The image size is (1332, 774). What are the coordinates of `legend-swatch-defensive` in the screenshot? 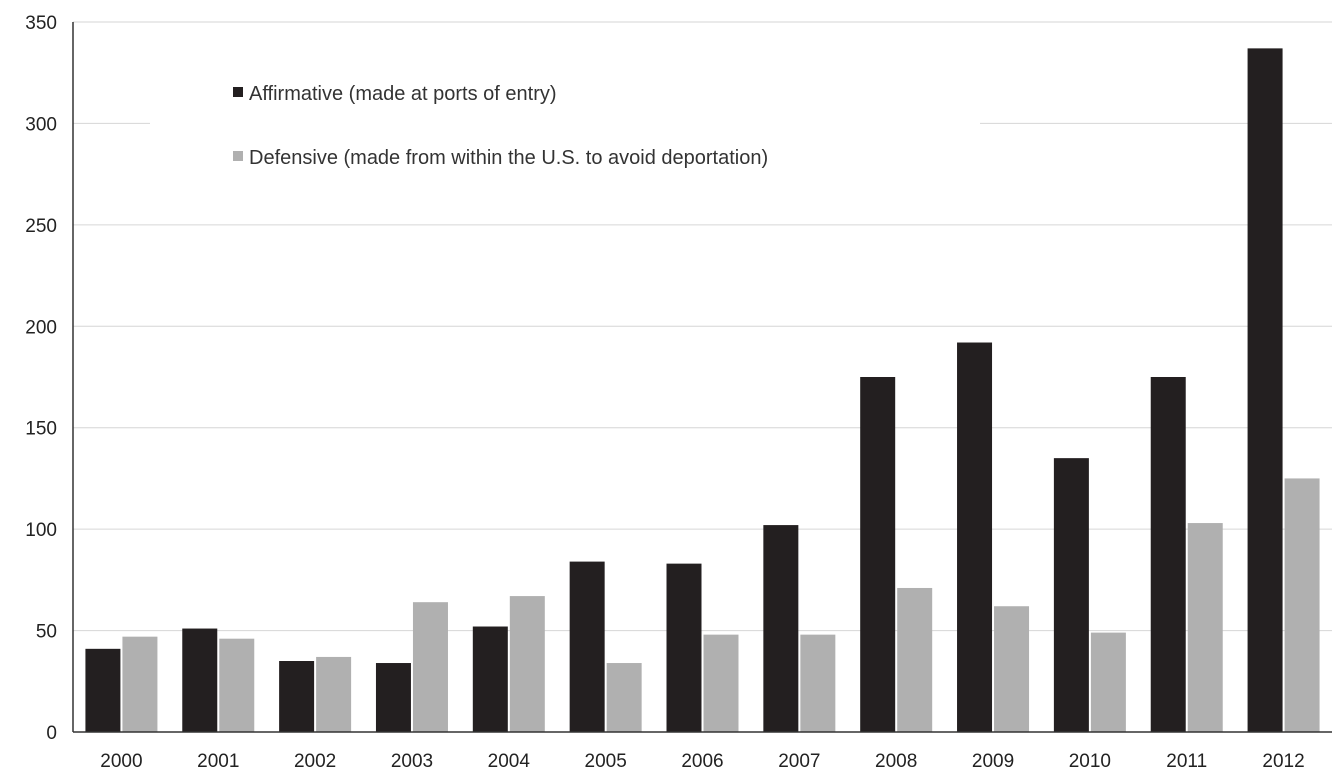 It's located at (238, 156).